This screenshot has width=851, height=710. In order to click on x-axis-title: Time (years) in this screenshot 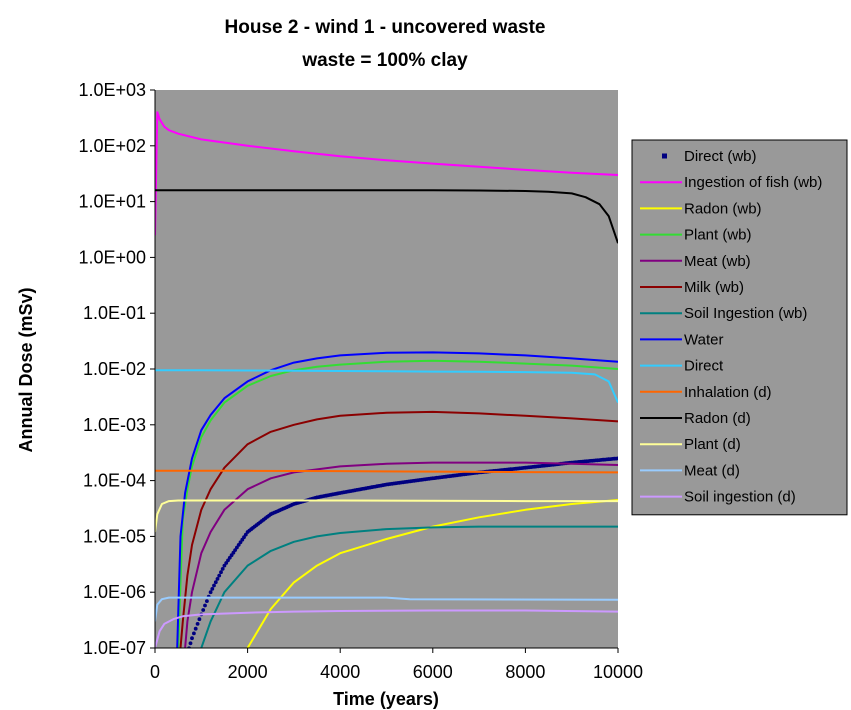, I will do `click(386, 699)`.